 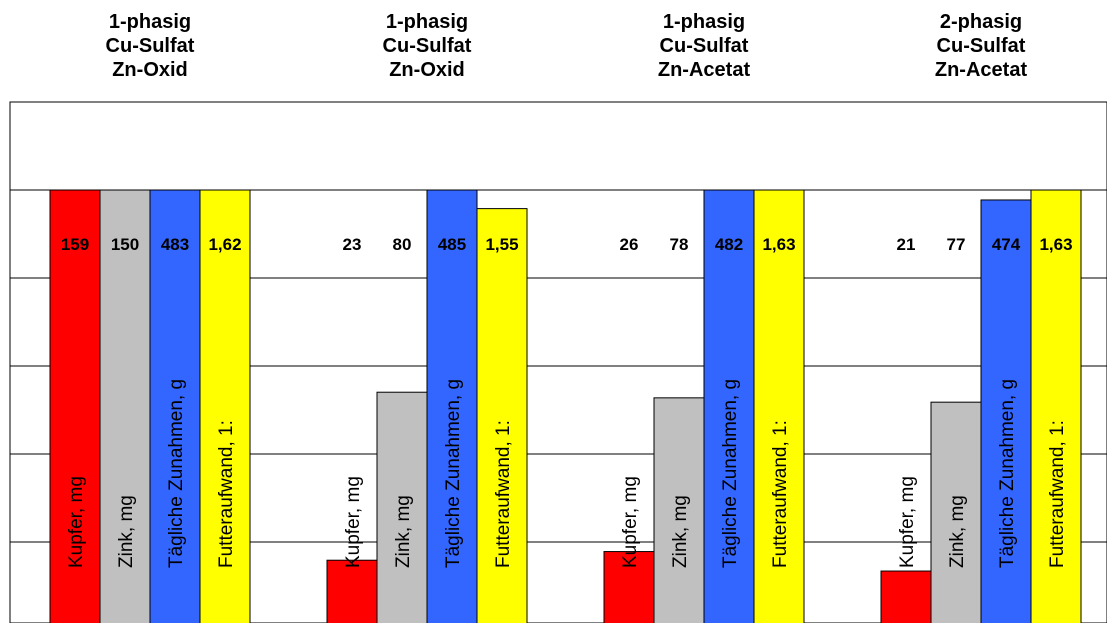 What do you see at coordinates (981, 22) in the screenshot?
I see `group-title-3-line-0: 2-phasig` at bounding box center [981, 22].